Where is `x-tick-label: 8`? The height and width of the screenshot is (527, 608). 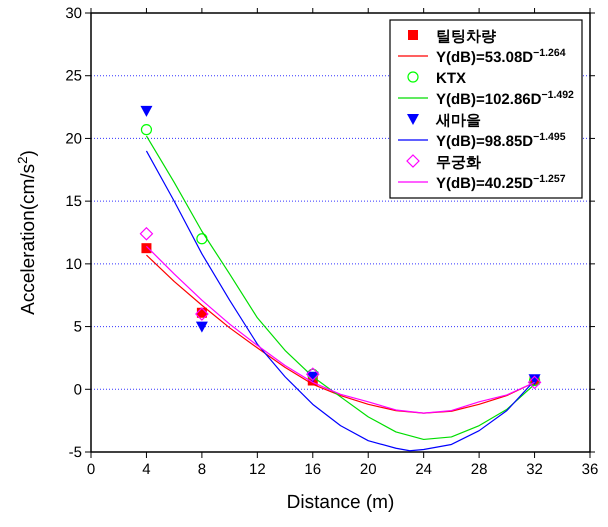 x-tick-label: 8 is located at coordinates (202, 469).